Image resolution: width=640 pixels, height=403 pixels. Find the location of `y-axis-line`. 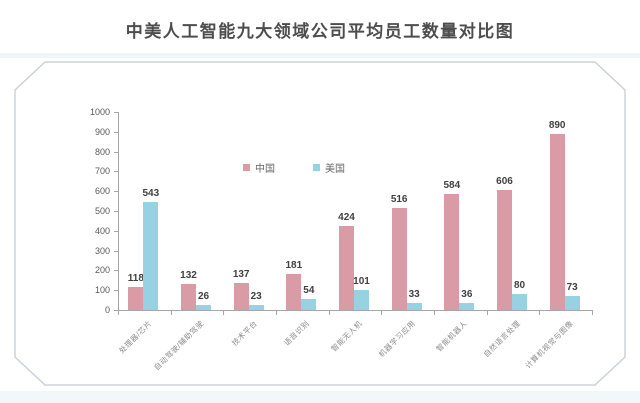

y-axis-line is located at coordinates (118, 211).